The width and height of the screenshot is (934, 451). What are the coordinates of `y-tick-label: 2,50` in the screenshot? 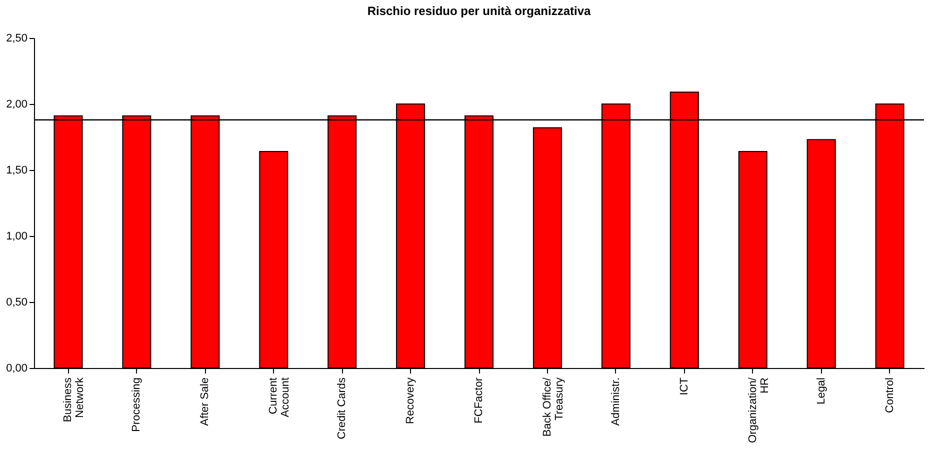 It's located at (17, 38).